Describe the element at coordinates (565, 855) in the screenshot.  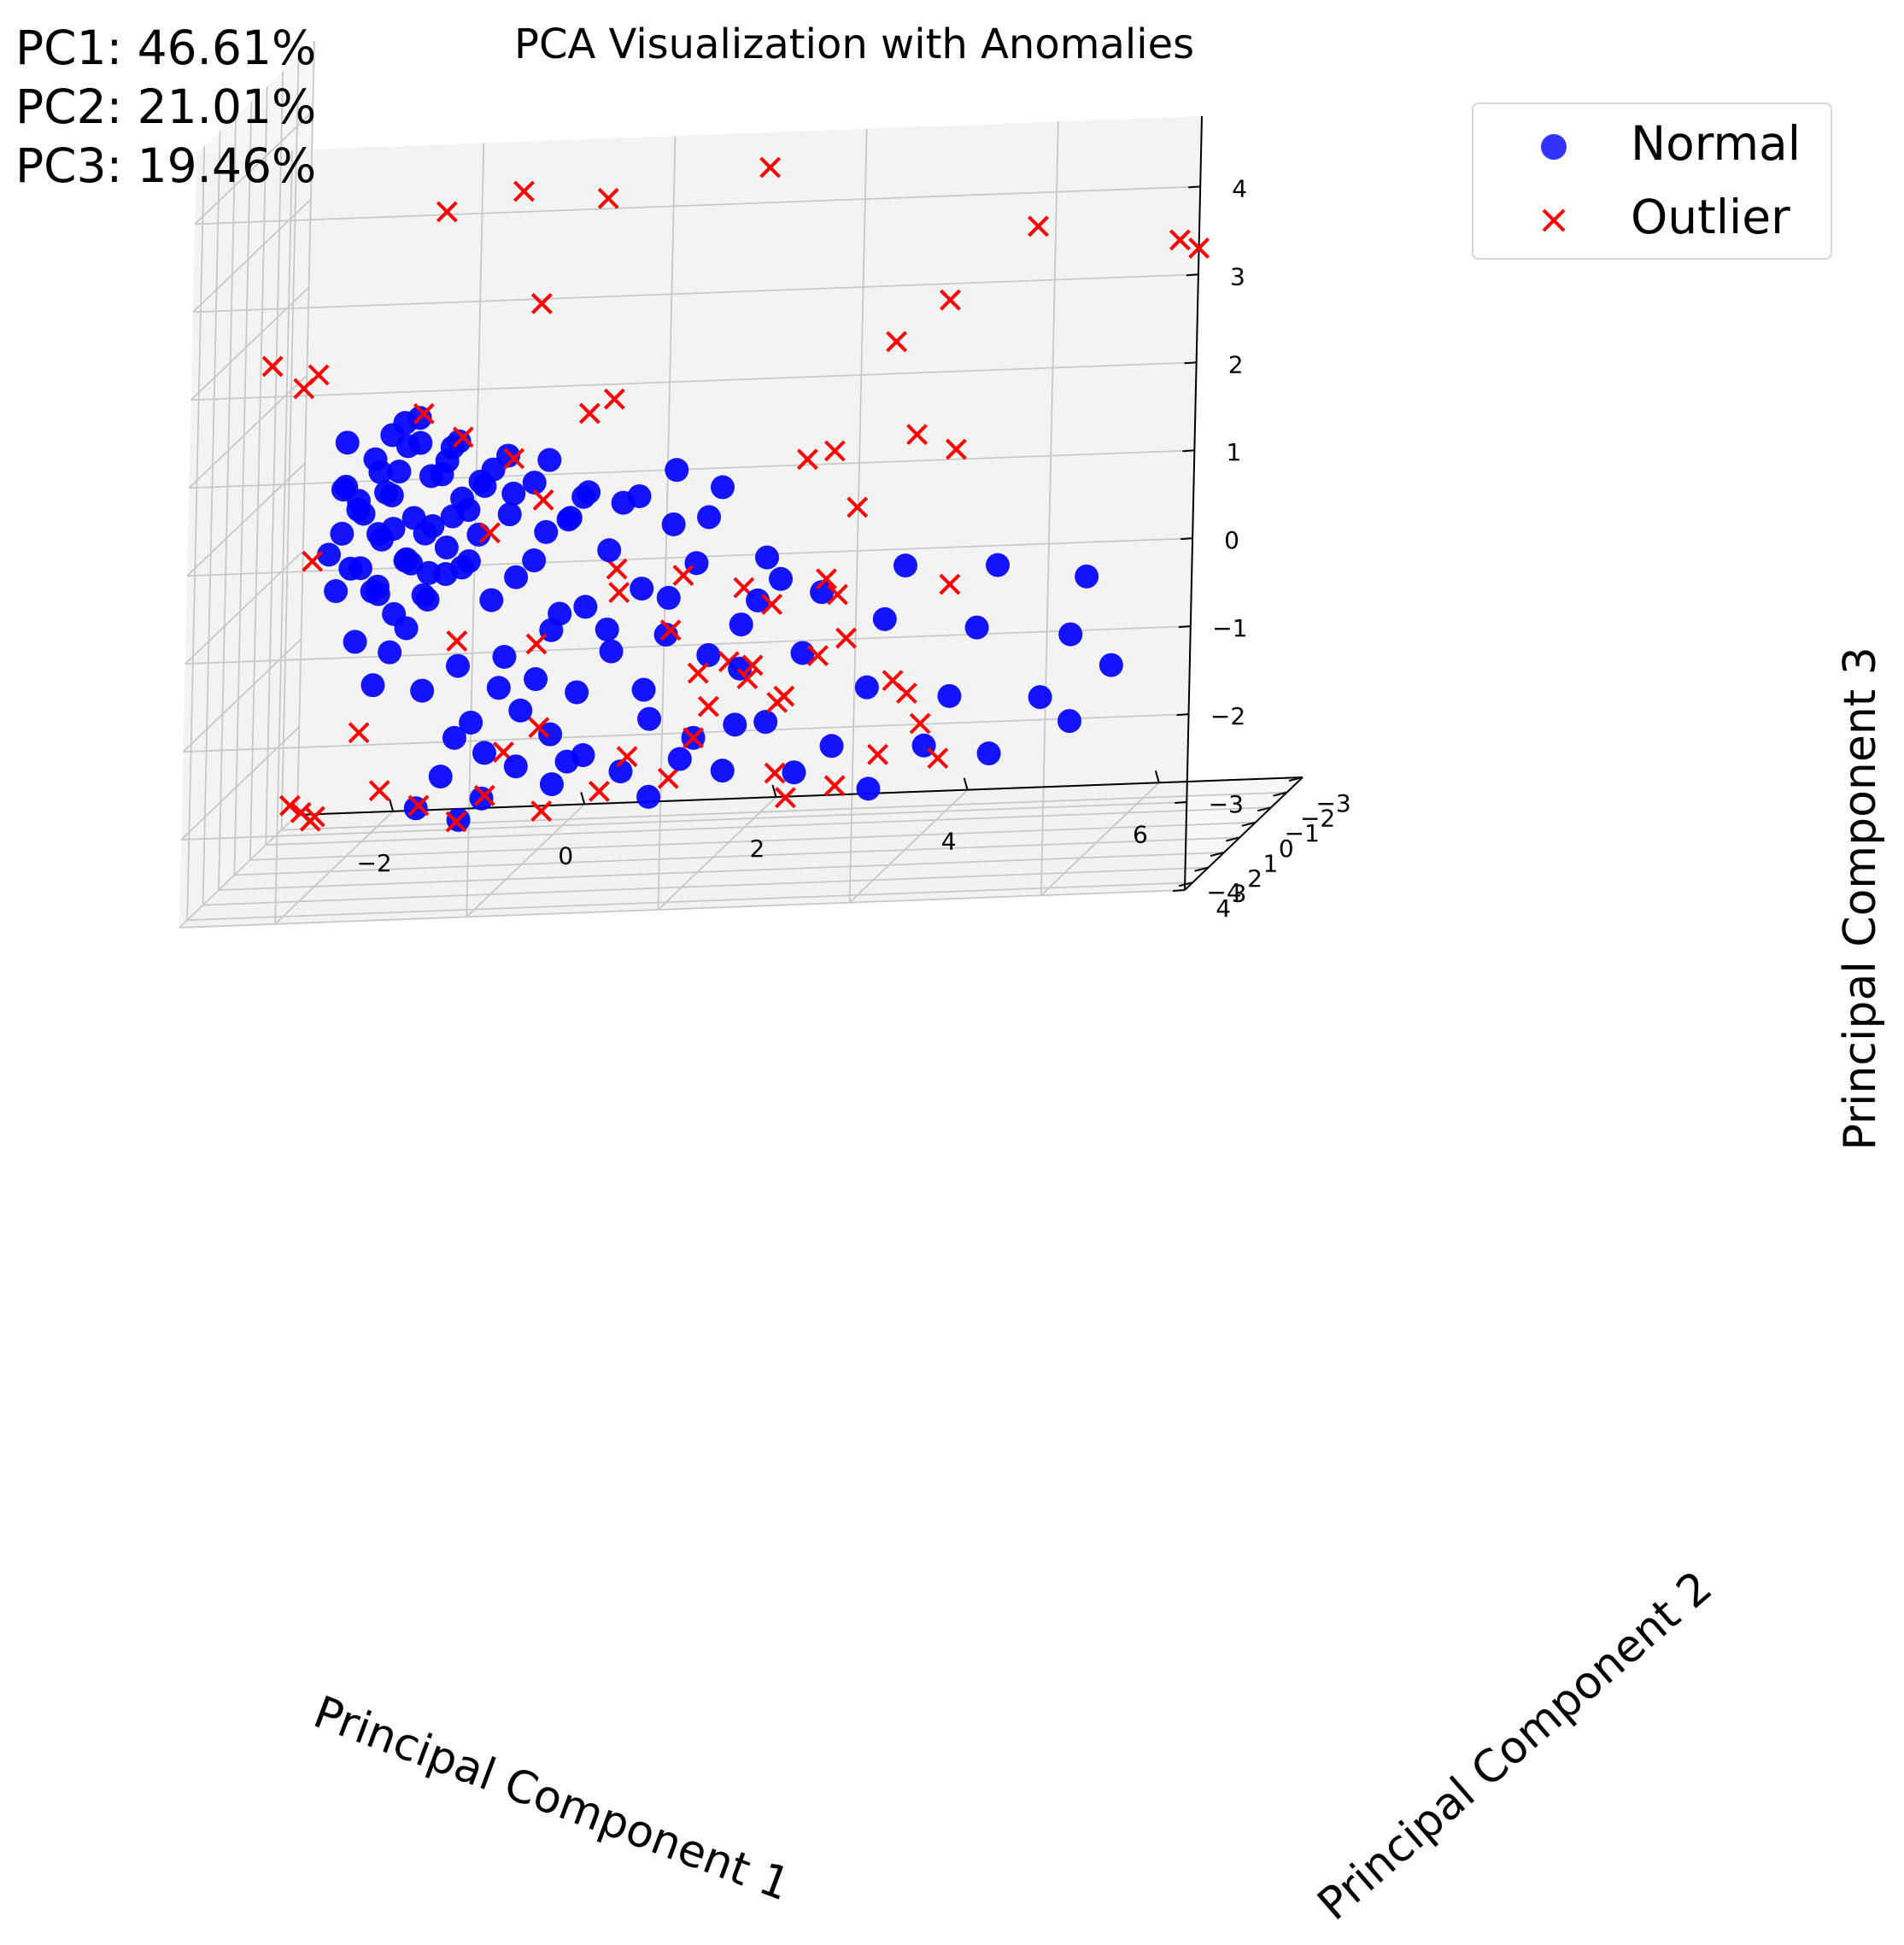
I see `x-tick-label: 0` at that location.